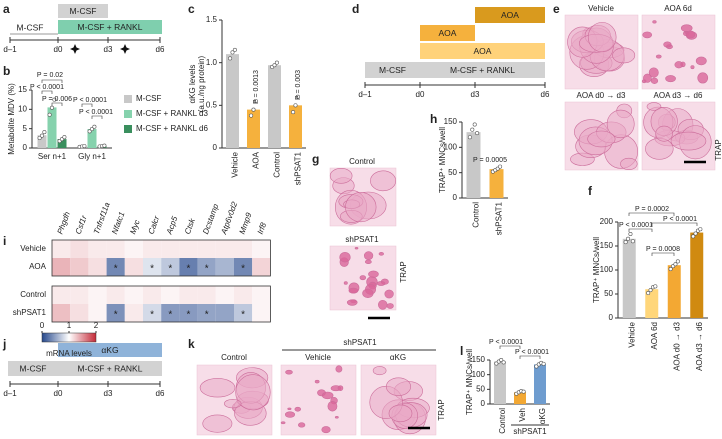 The image size is (722, 439). Describe the element at coordinates (315, 159) in the screenshot. I see `panel-letter: g` at that location.